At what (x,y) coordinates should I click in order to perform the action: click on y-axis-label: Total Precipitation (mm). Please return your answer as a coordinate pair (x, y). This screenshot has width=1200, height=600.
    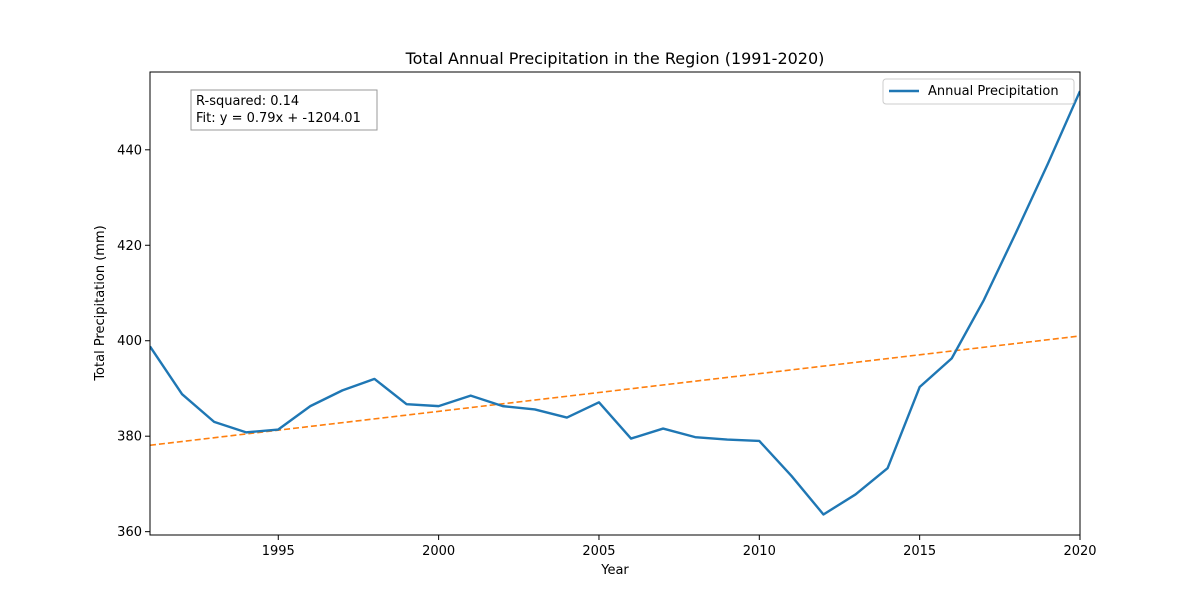
    Looking at the image, I should click on (100, 303).